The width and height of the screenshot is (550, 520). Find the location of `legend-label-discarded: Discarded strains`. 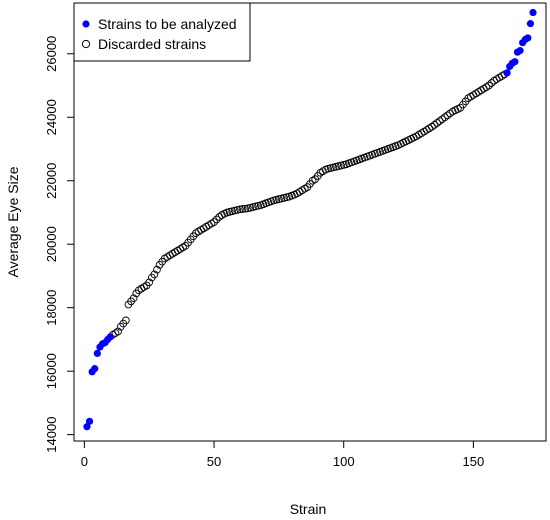

legend-label-discarded: Discarded strains is located at coordinates (152, 44).